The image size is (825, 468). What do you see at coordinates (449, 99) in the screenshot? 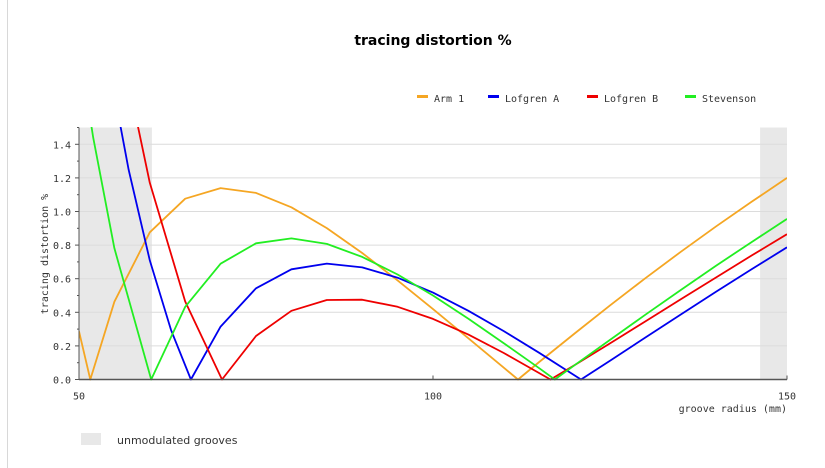
I see `legend-label: Arm 1` at bounding box center [449, 99].